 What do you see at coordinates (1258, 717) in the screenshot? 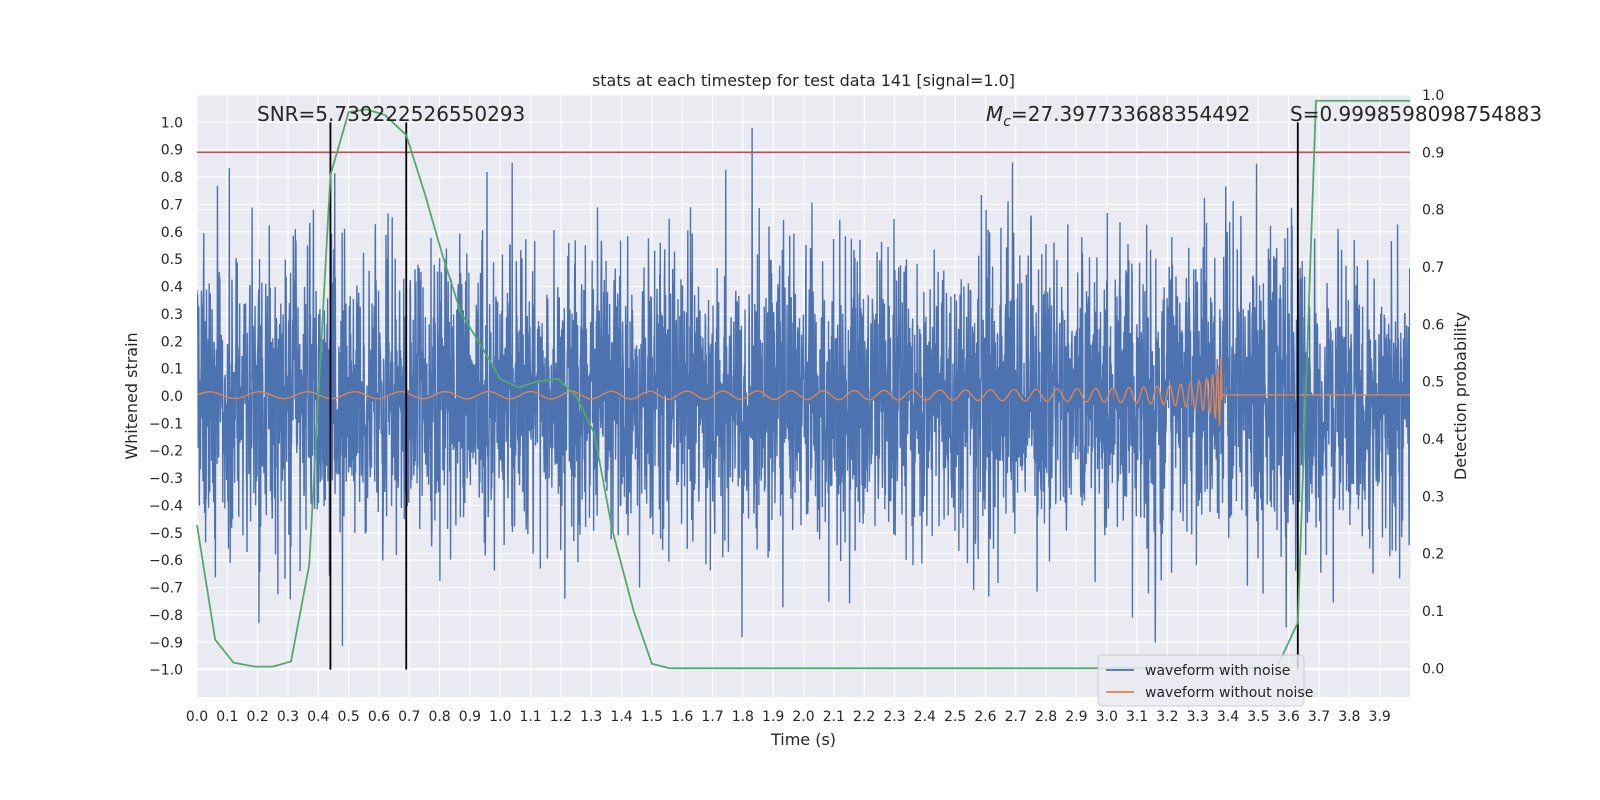
I see `x-tick-label: 3.5` at bounding box center [1258, 717].